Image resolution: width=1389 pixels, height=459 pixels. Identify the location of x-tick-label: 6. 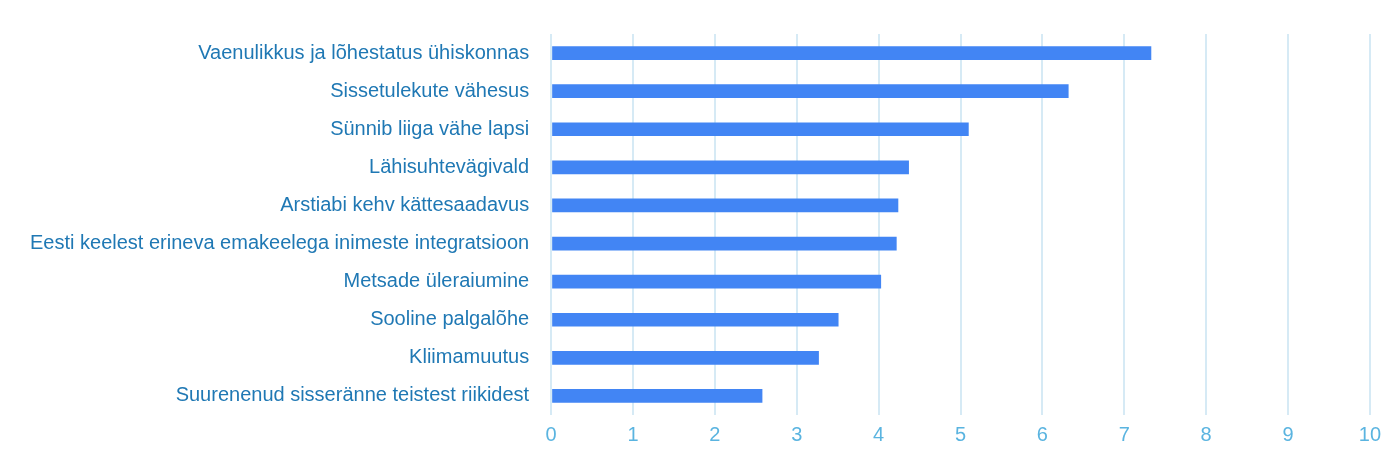
(1042, 433).